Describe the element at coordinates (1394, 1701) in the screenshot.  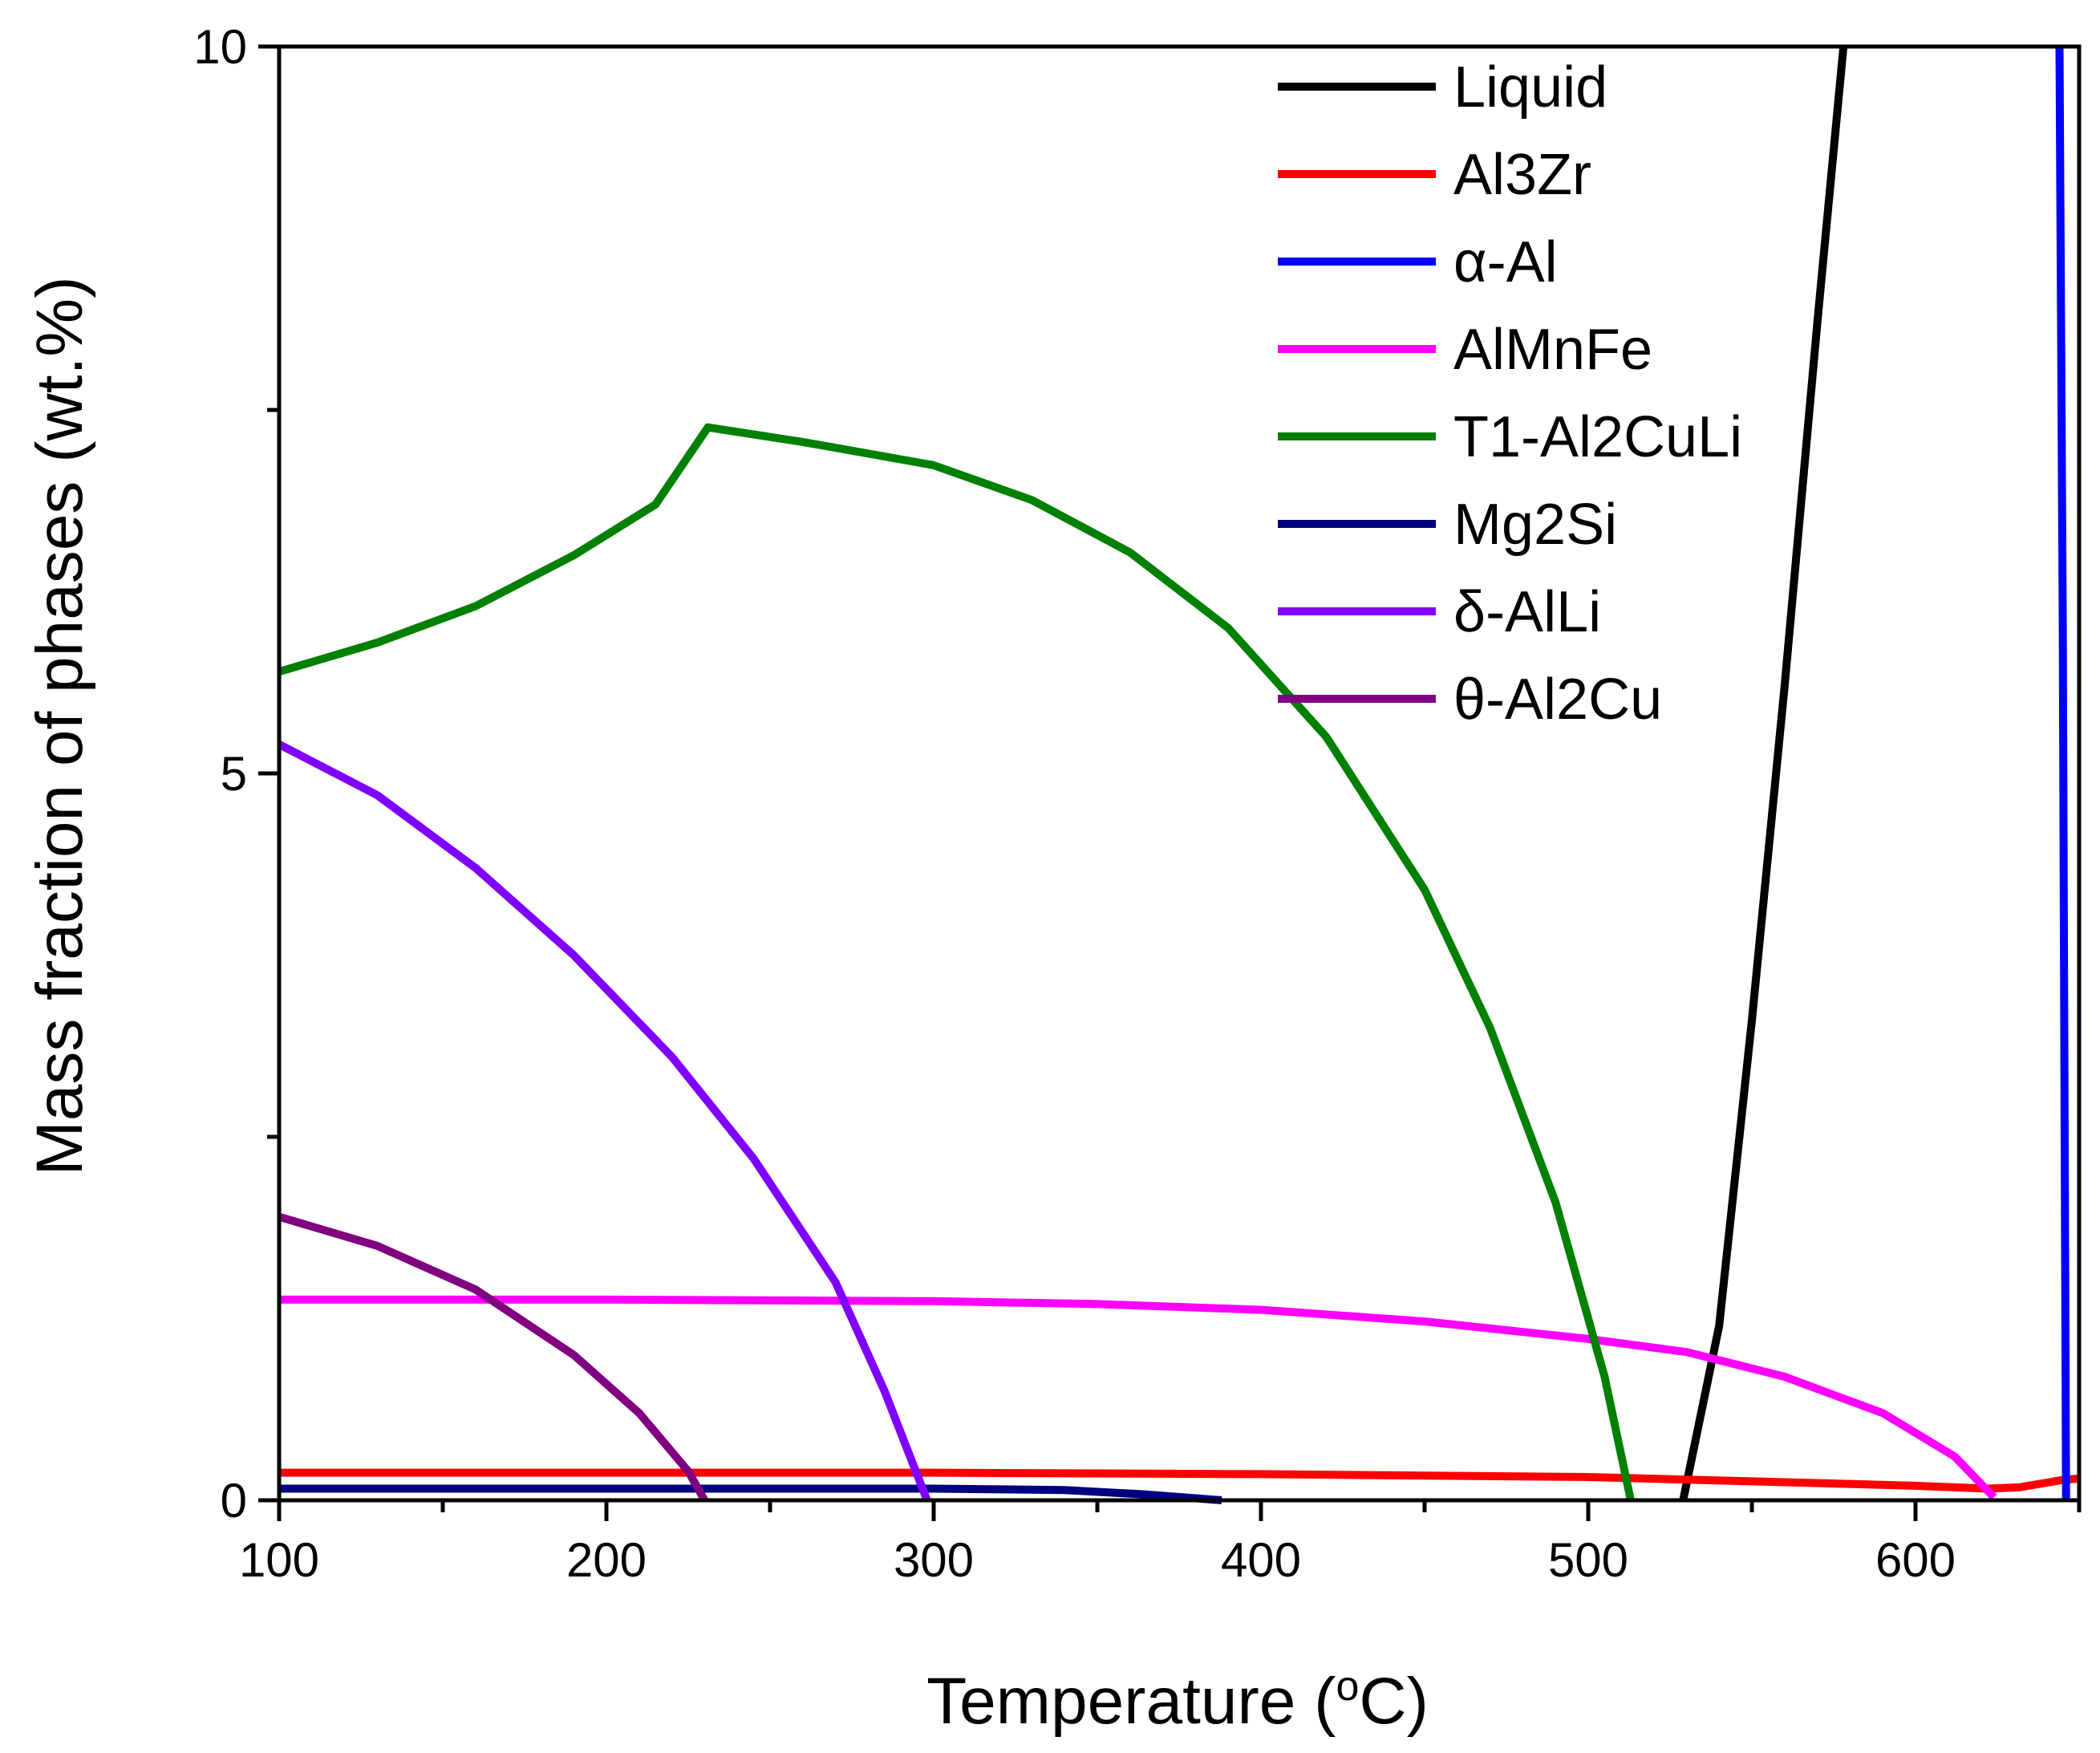
I see `x-axis-title-unit: C)` at that location.